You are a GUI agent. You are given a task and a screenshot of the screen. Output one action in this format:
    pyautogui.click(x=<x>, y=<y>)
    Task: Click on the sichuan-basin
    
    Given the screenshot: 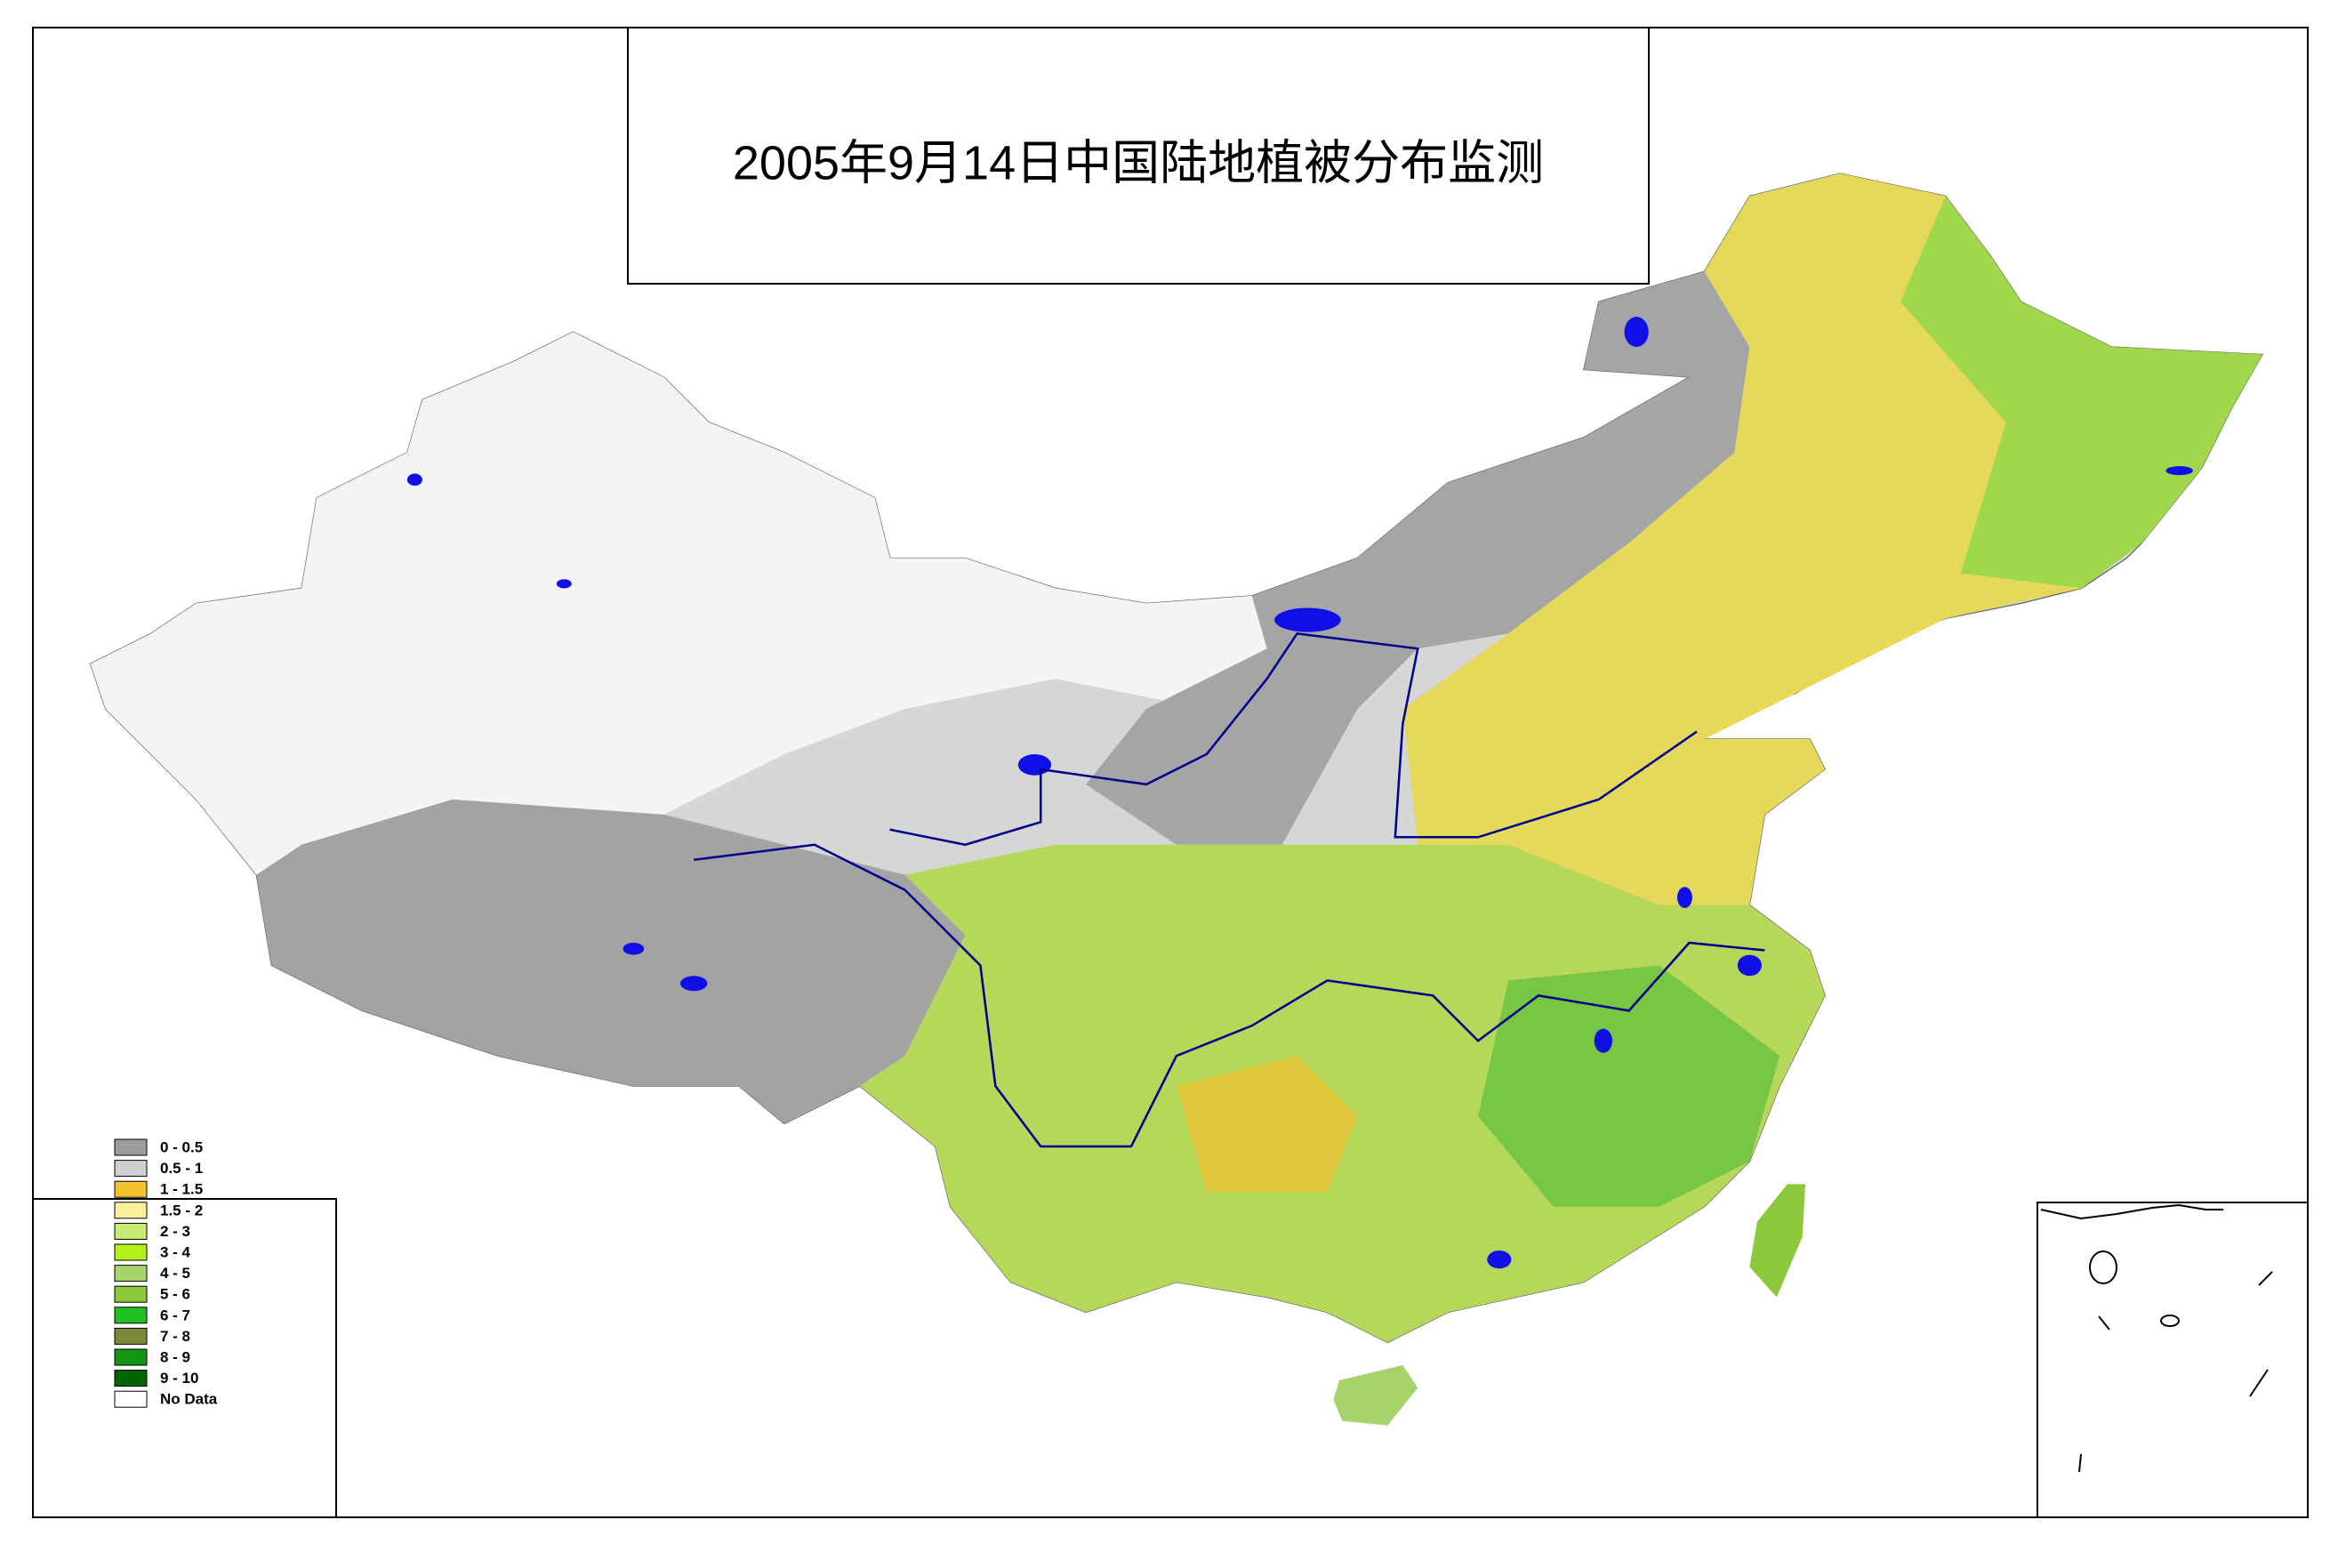 What is the action you would take?
    pyautogui.click(x=1267, y=1124)
    